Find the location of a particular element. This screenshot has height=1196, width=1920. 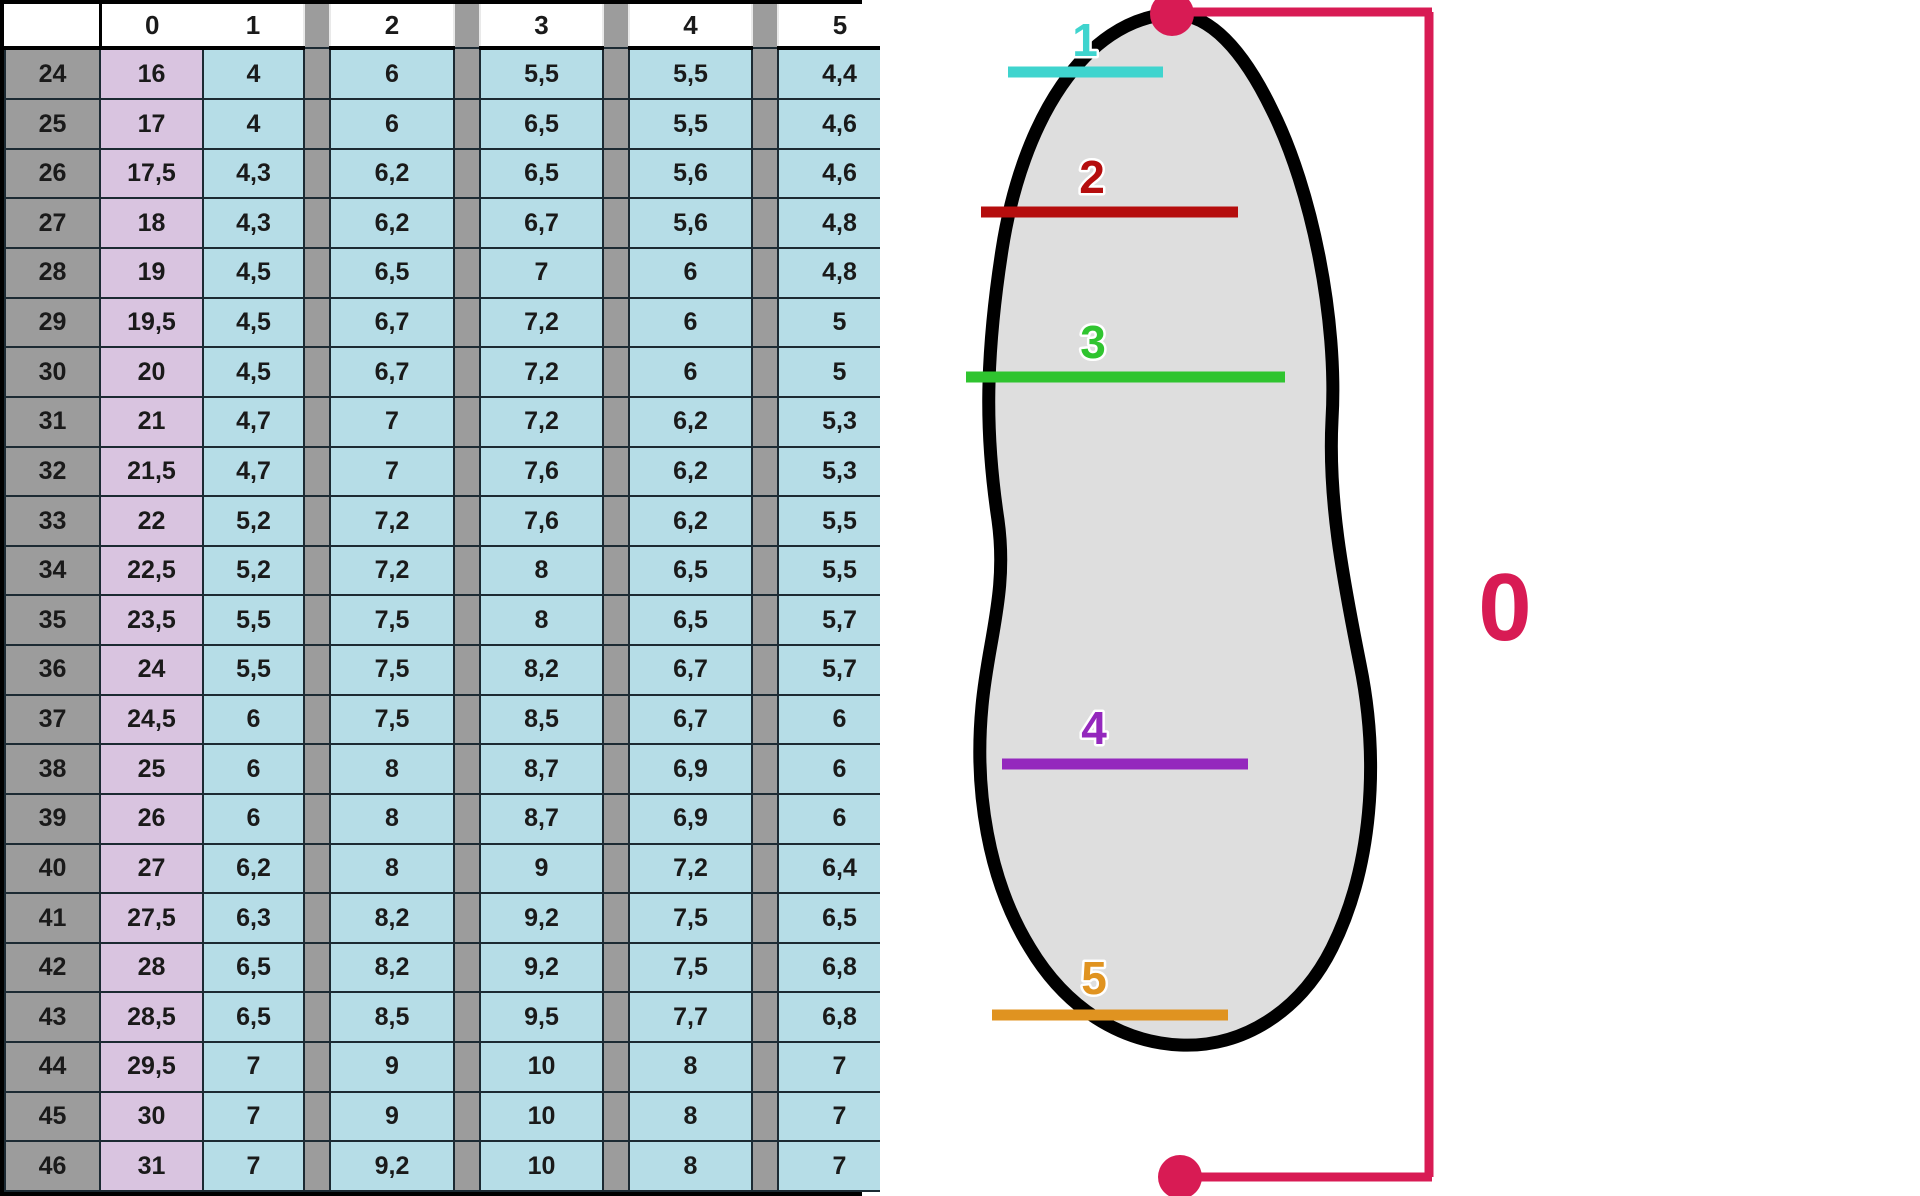

row-size-label: 24 is located at coordinates (52, 73).